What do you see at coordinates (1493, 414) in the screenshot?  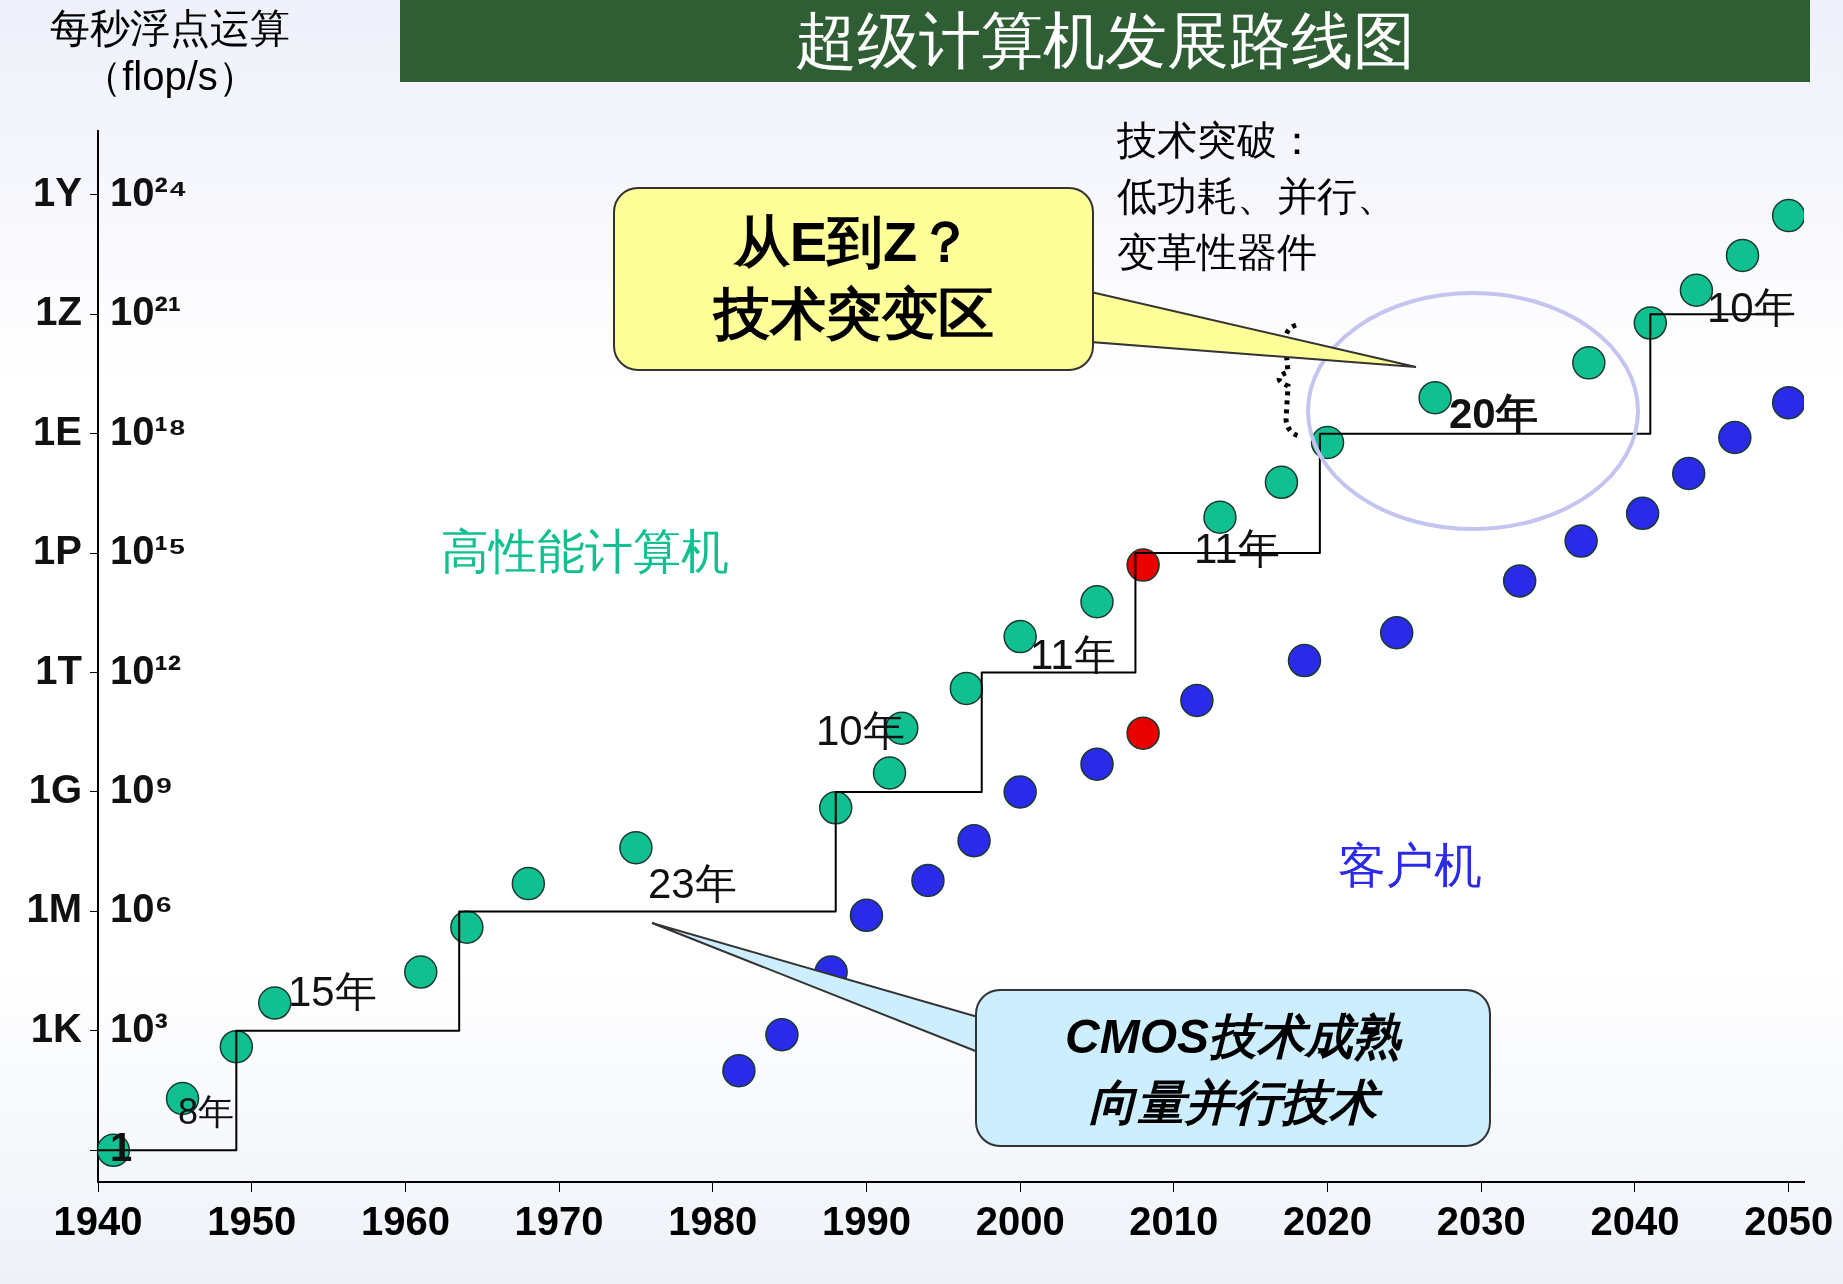 I see `annotation: 20年` at bounding box center [1493, 414].